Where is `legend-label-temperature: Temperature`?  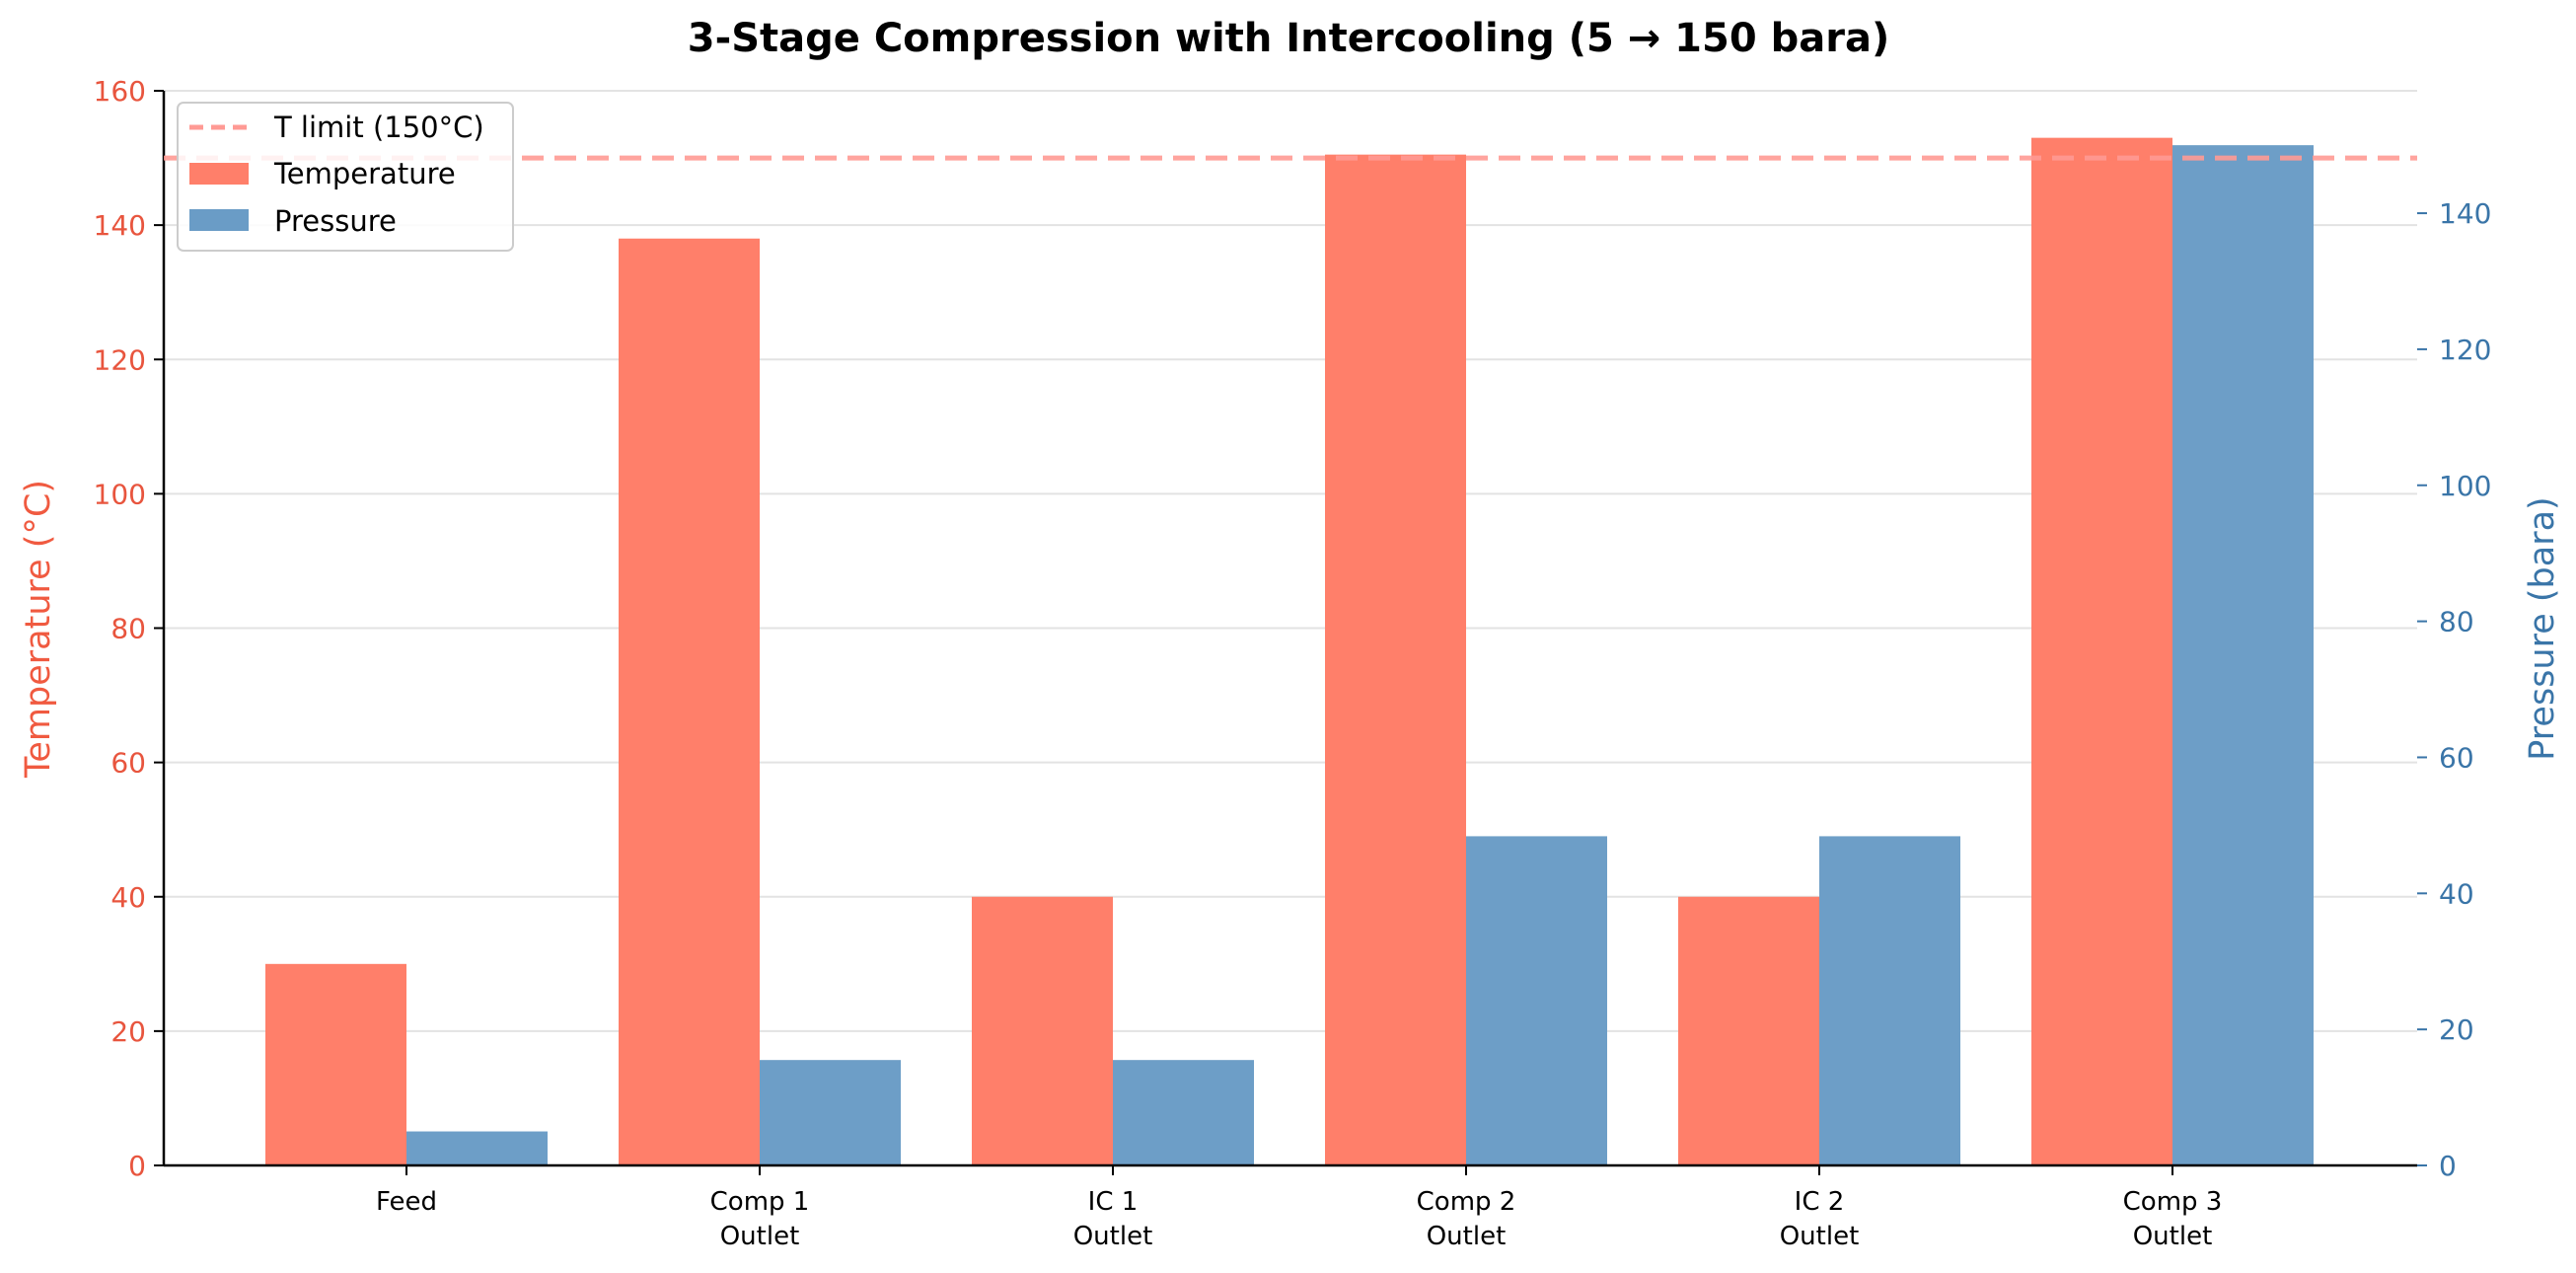
legend-label-temperature: Temperature is located at coordinates (364, 173).